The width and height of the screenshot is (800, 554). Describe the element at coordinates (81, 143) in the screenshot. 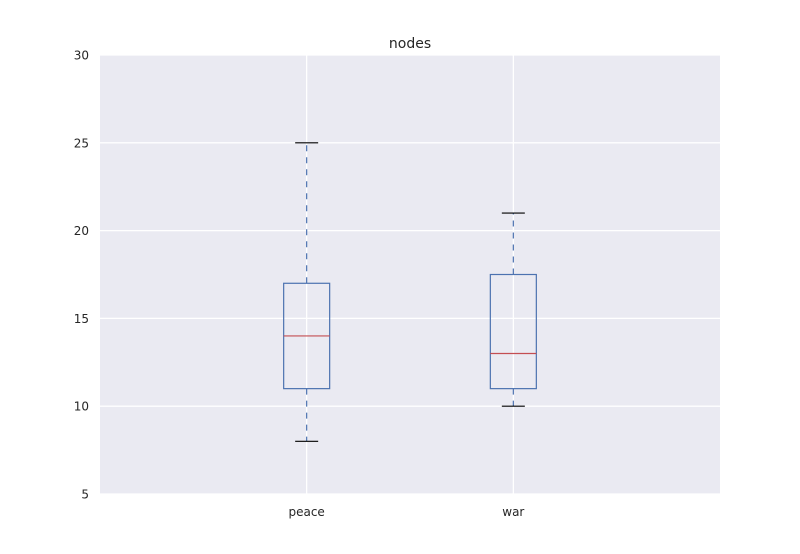

I see `y-tick-label: 25` at that location.